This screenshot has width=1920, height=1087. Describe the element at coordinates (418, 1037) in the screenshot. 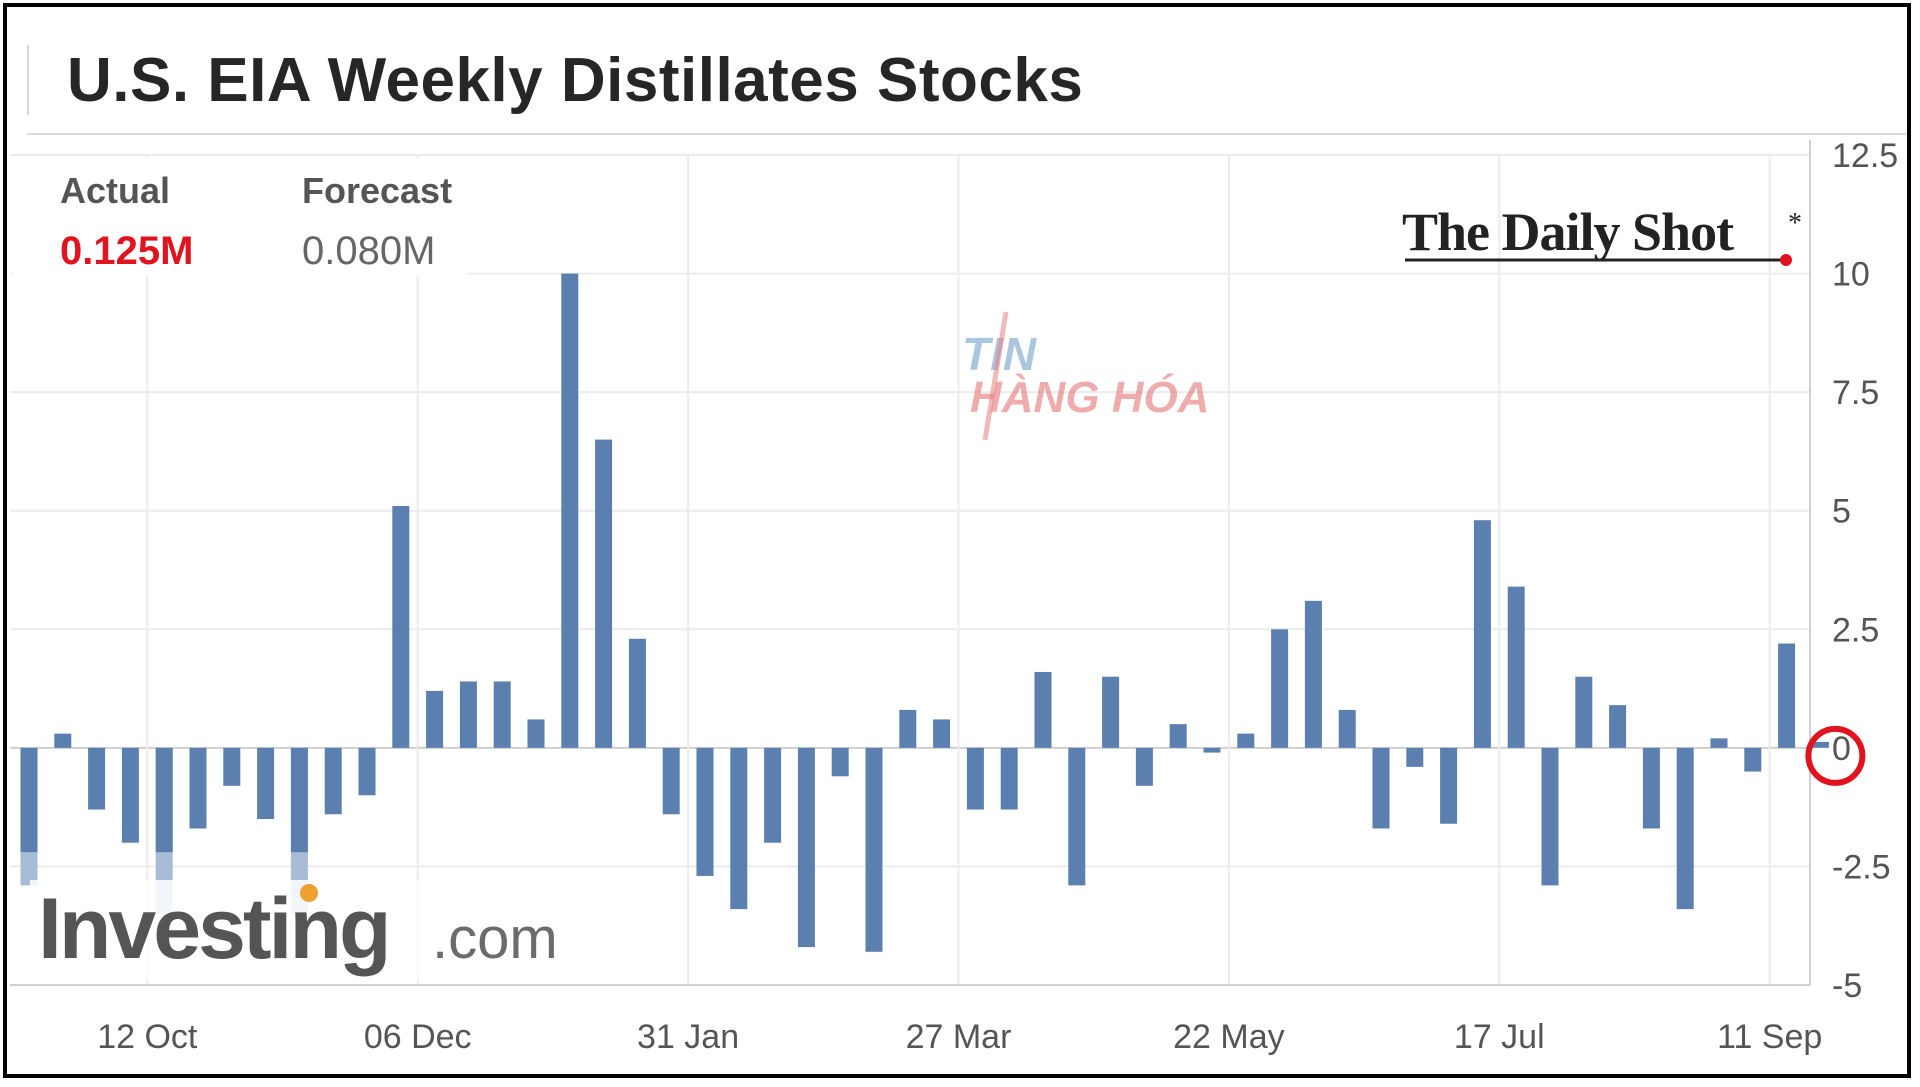

I see `x-tick-label: 06 Dec` at that location.